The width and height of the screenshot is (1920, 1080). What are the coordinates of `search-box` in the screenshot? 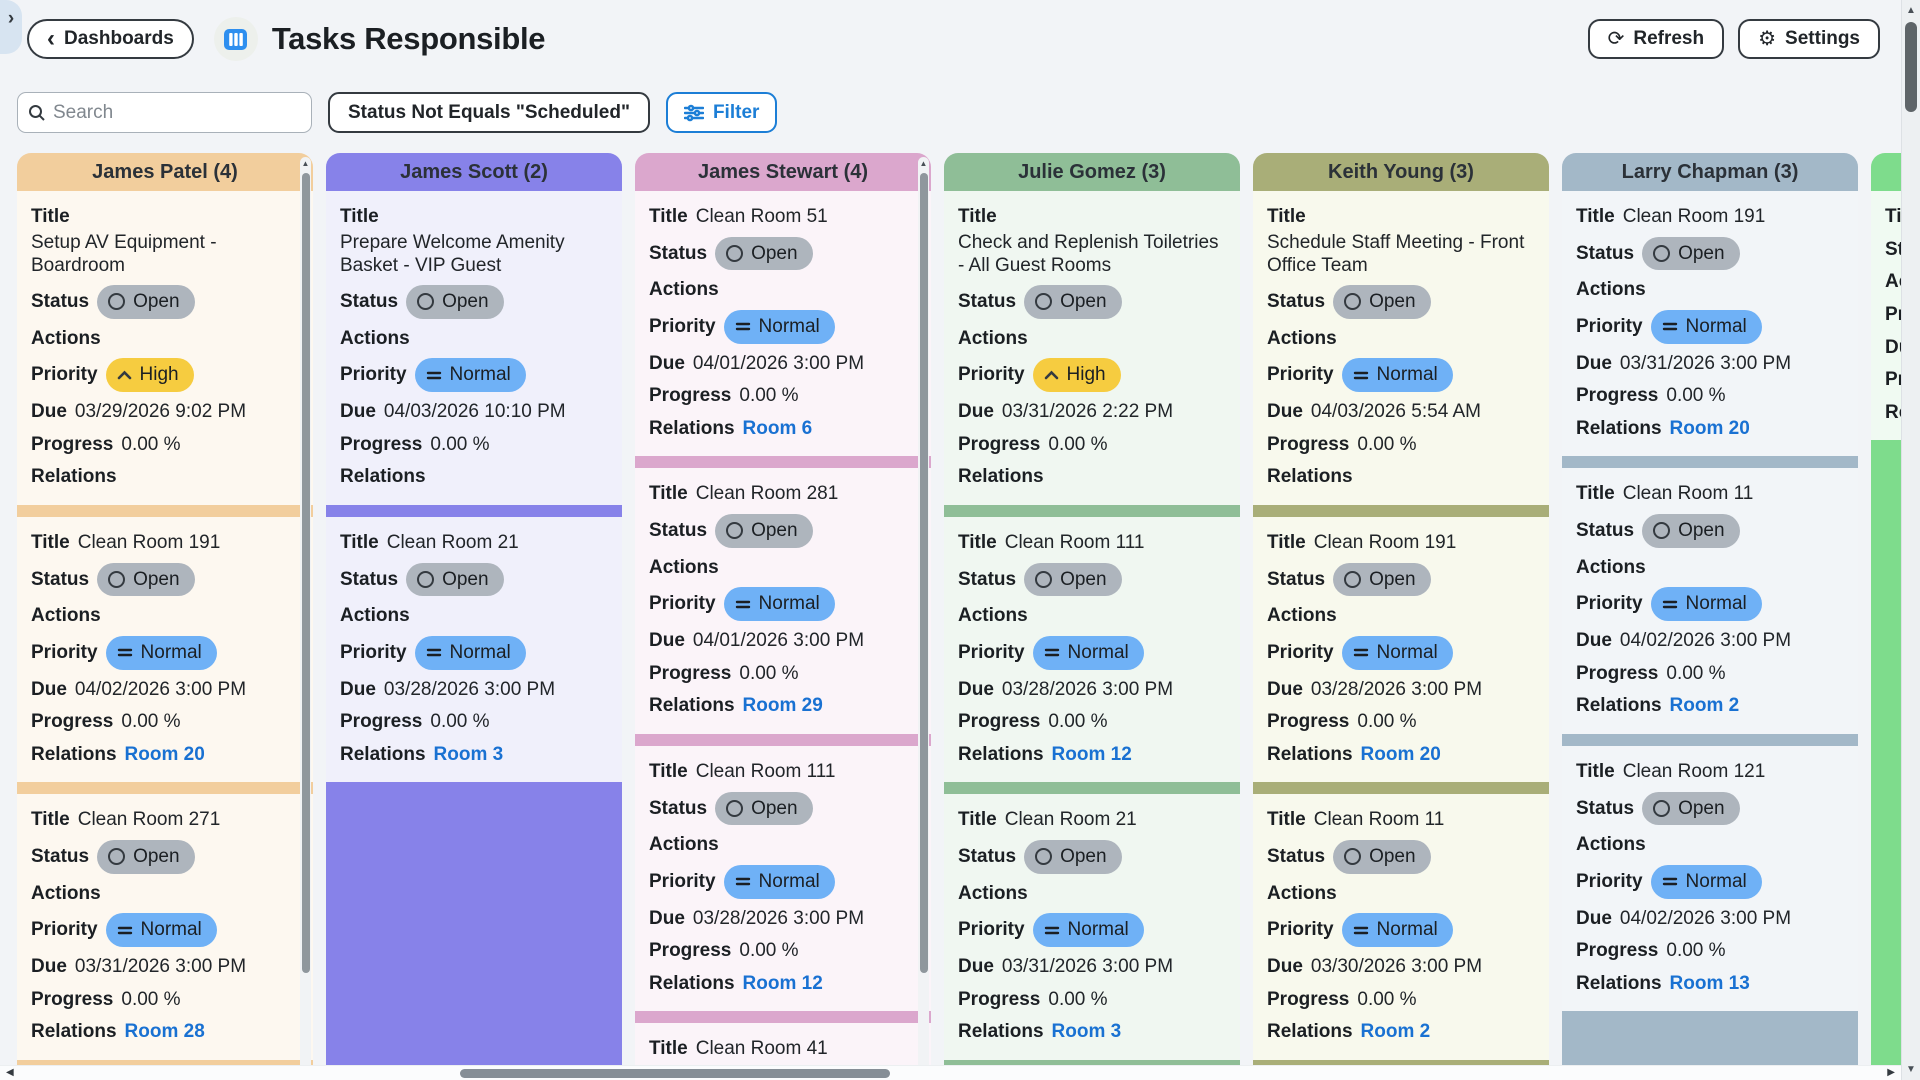 It's located at (164, 112).